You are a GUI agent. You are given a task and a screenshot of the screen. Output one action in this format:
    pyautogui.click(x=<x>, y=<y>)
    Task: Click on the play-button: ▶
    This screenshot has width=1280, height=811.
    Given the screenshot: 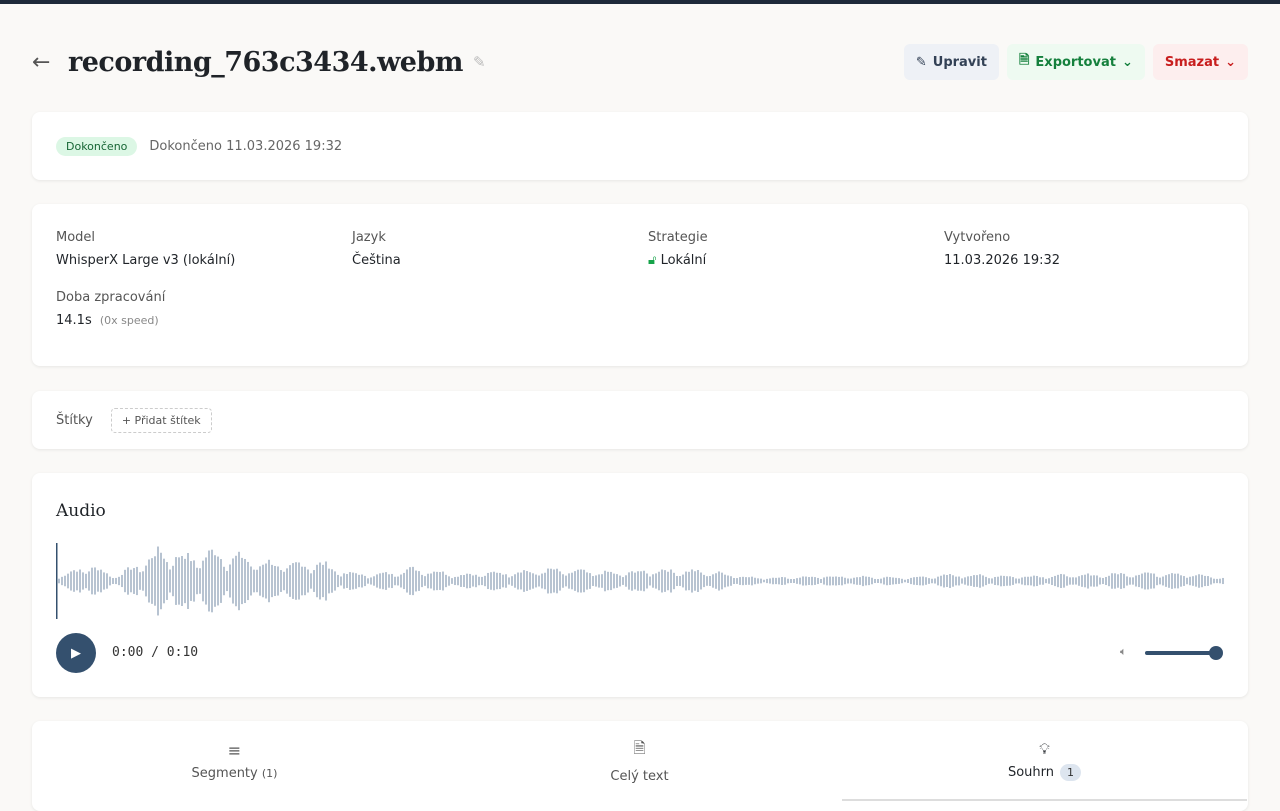 What is the action you would take?
    pyautogui.click(x=76, y=653)
    